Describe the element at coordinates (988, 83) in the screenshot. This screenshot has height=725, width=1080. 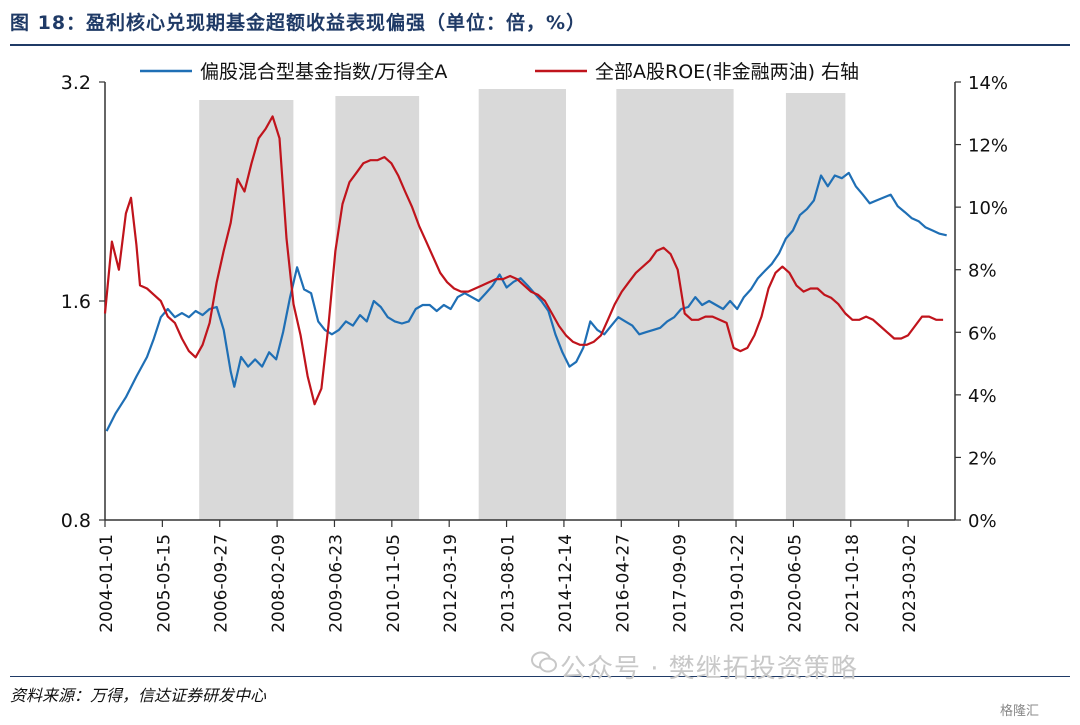
I see `right-tick-label: 14%` at that location.